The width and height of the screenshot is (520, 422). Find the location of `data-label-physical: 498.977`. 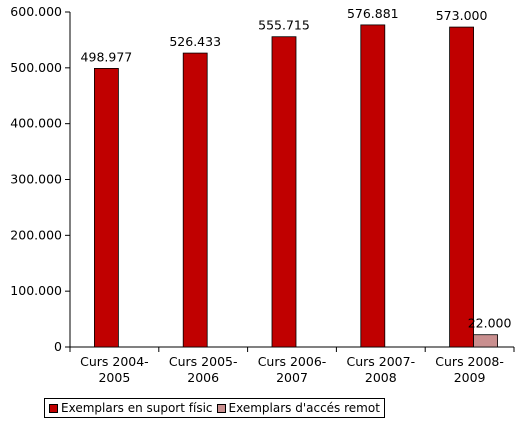

data-label-physical: 498.977 is located at coordinates (107, 56).